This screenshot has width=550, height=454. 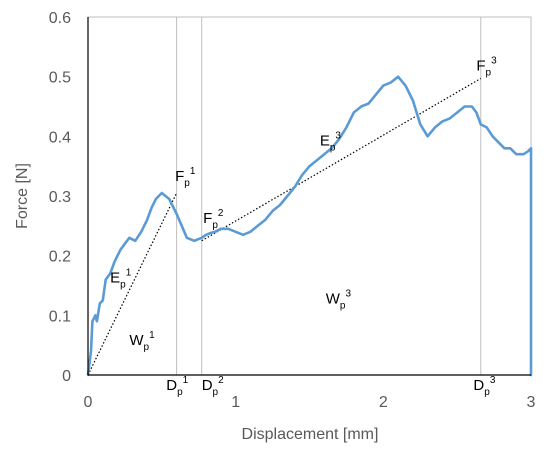 I want to click on annotation-dp2: Dp2, so click(x=213, y=386).